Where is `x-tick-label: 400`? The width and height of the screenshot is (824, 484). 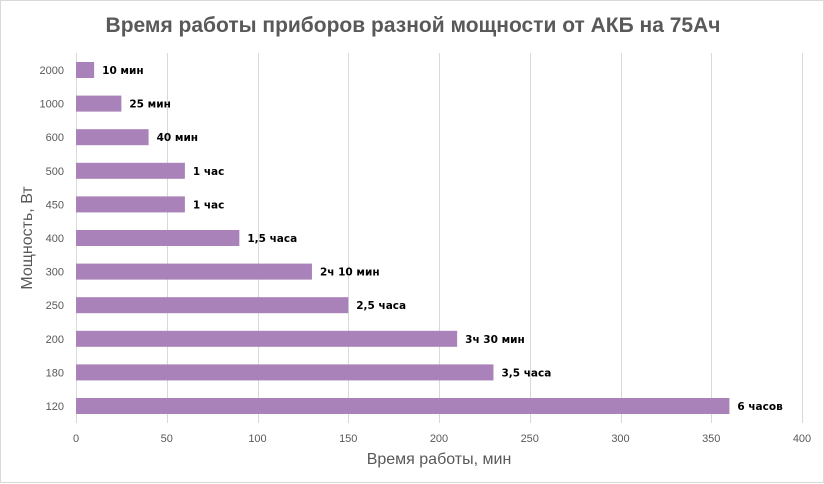
x-tick-label: 400 is located at coordinates (802, 439).